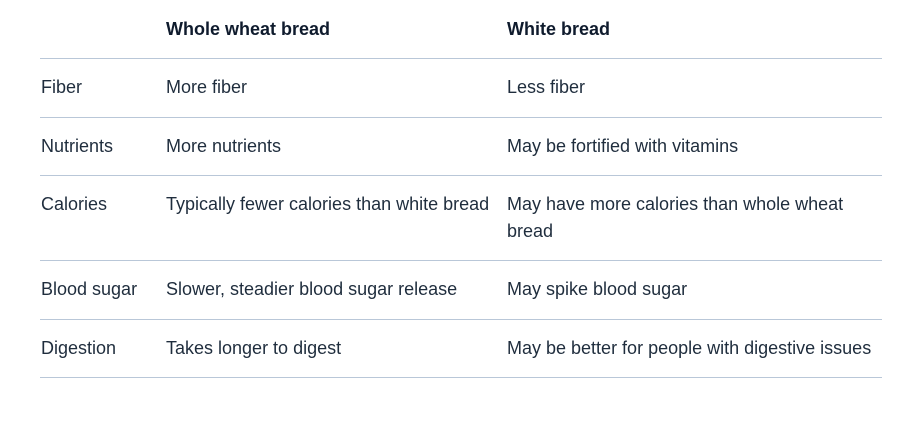 Image resolution: width=905 pixels, height=448 pixels. I want to click on cell-white-bread: May be fortified with vitamins, so click(694, 146).